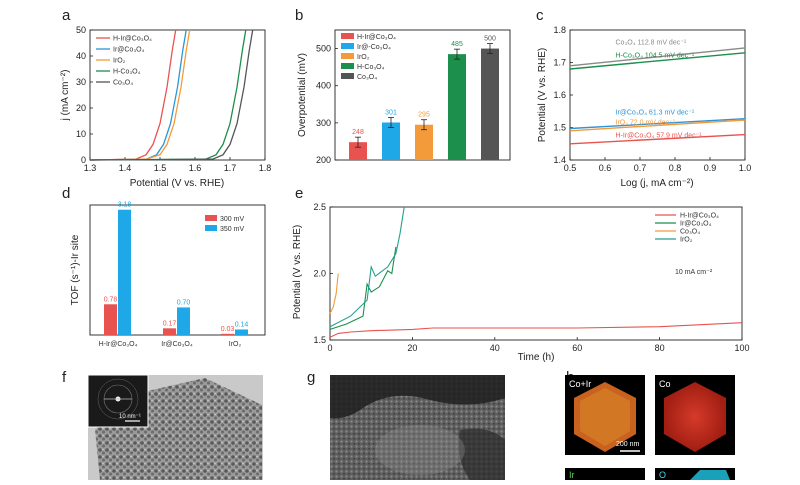 The height and width of the screenshot is (485, 800). What do you see at coordinates (125, 168) in the screenshot?
I see `x-tick-label: 1.4` at bounding box center [125, 168].